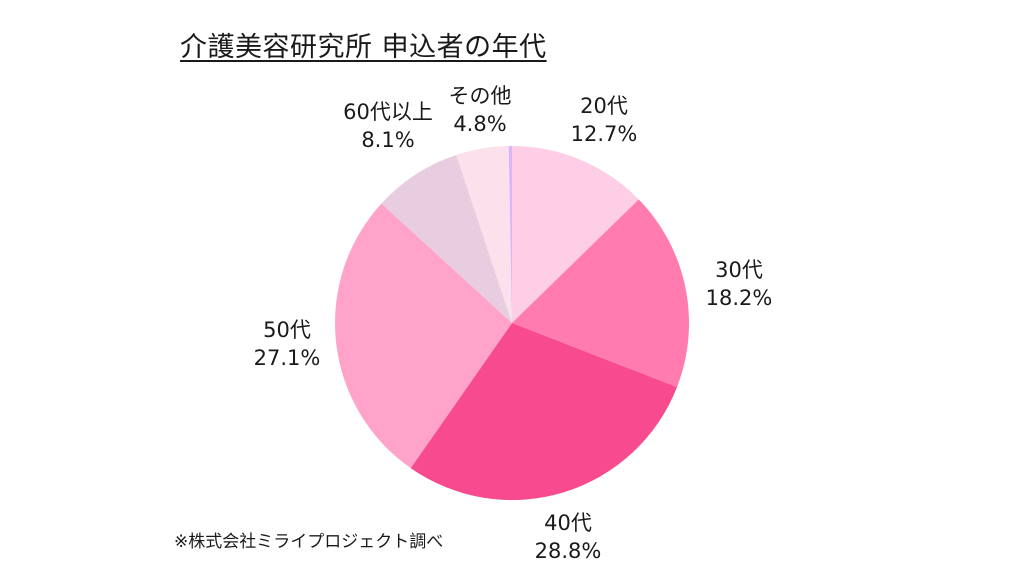  I want to click on label-60s-plus: 60代以上 8.1%, so click(388, 126).